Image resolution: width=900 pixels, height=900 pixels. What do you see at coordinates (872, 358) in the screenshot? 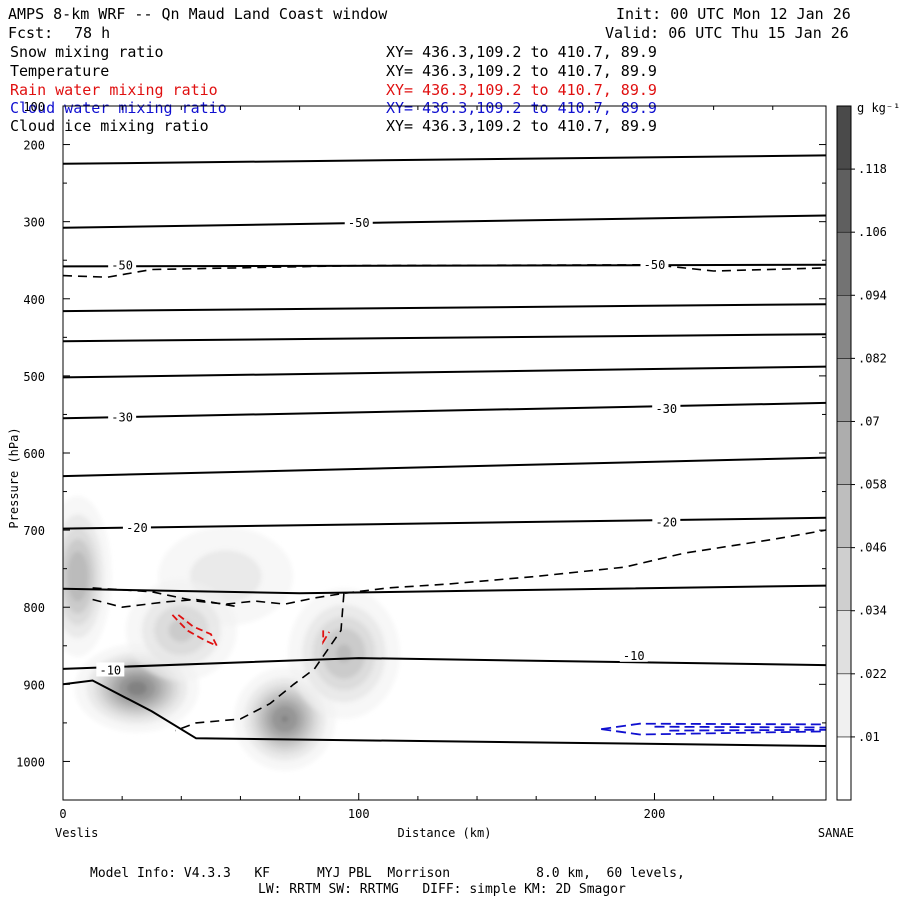
I see `colorbar-label-6: .082` at bounding box center [872, 358].